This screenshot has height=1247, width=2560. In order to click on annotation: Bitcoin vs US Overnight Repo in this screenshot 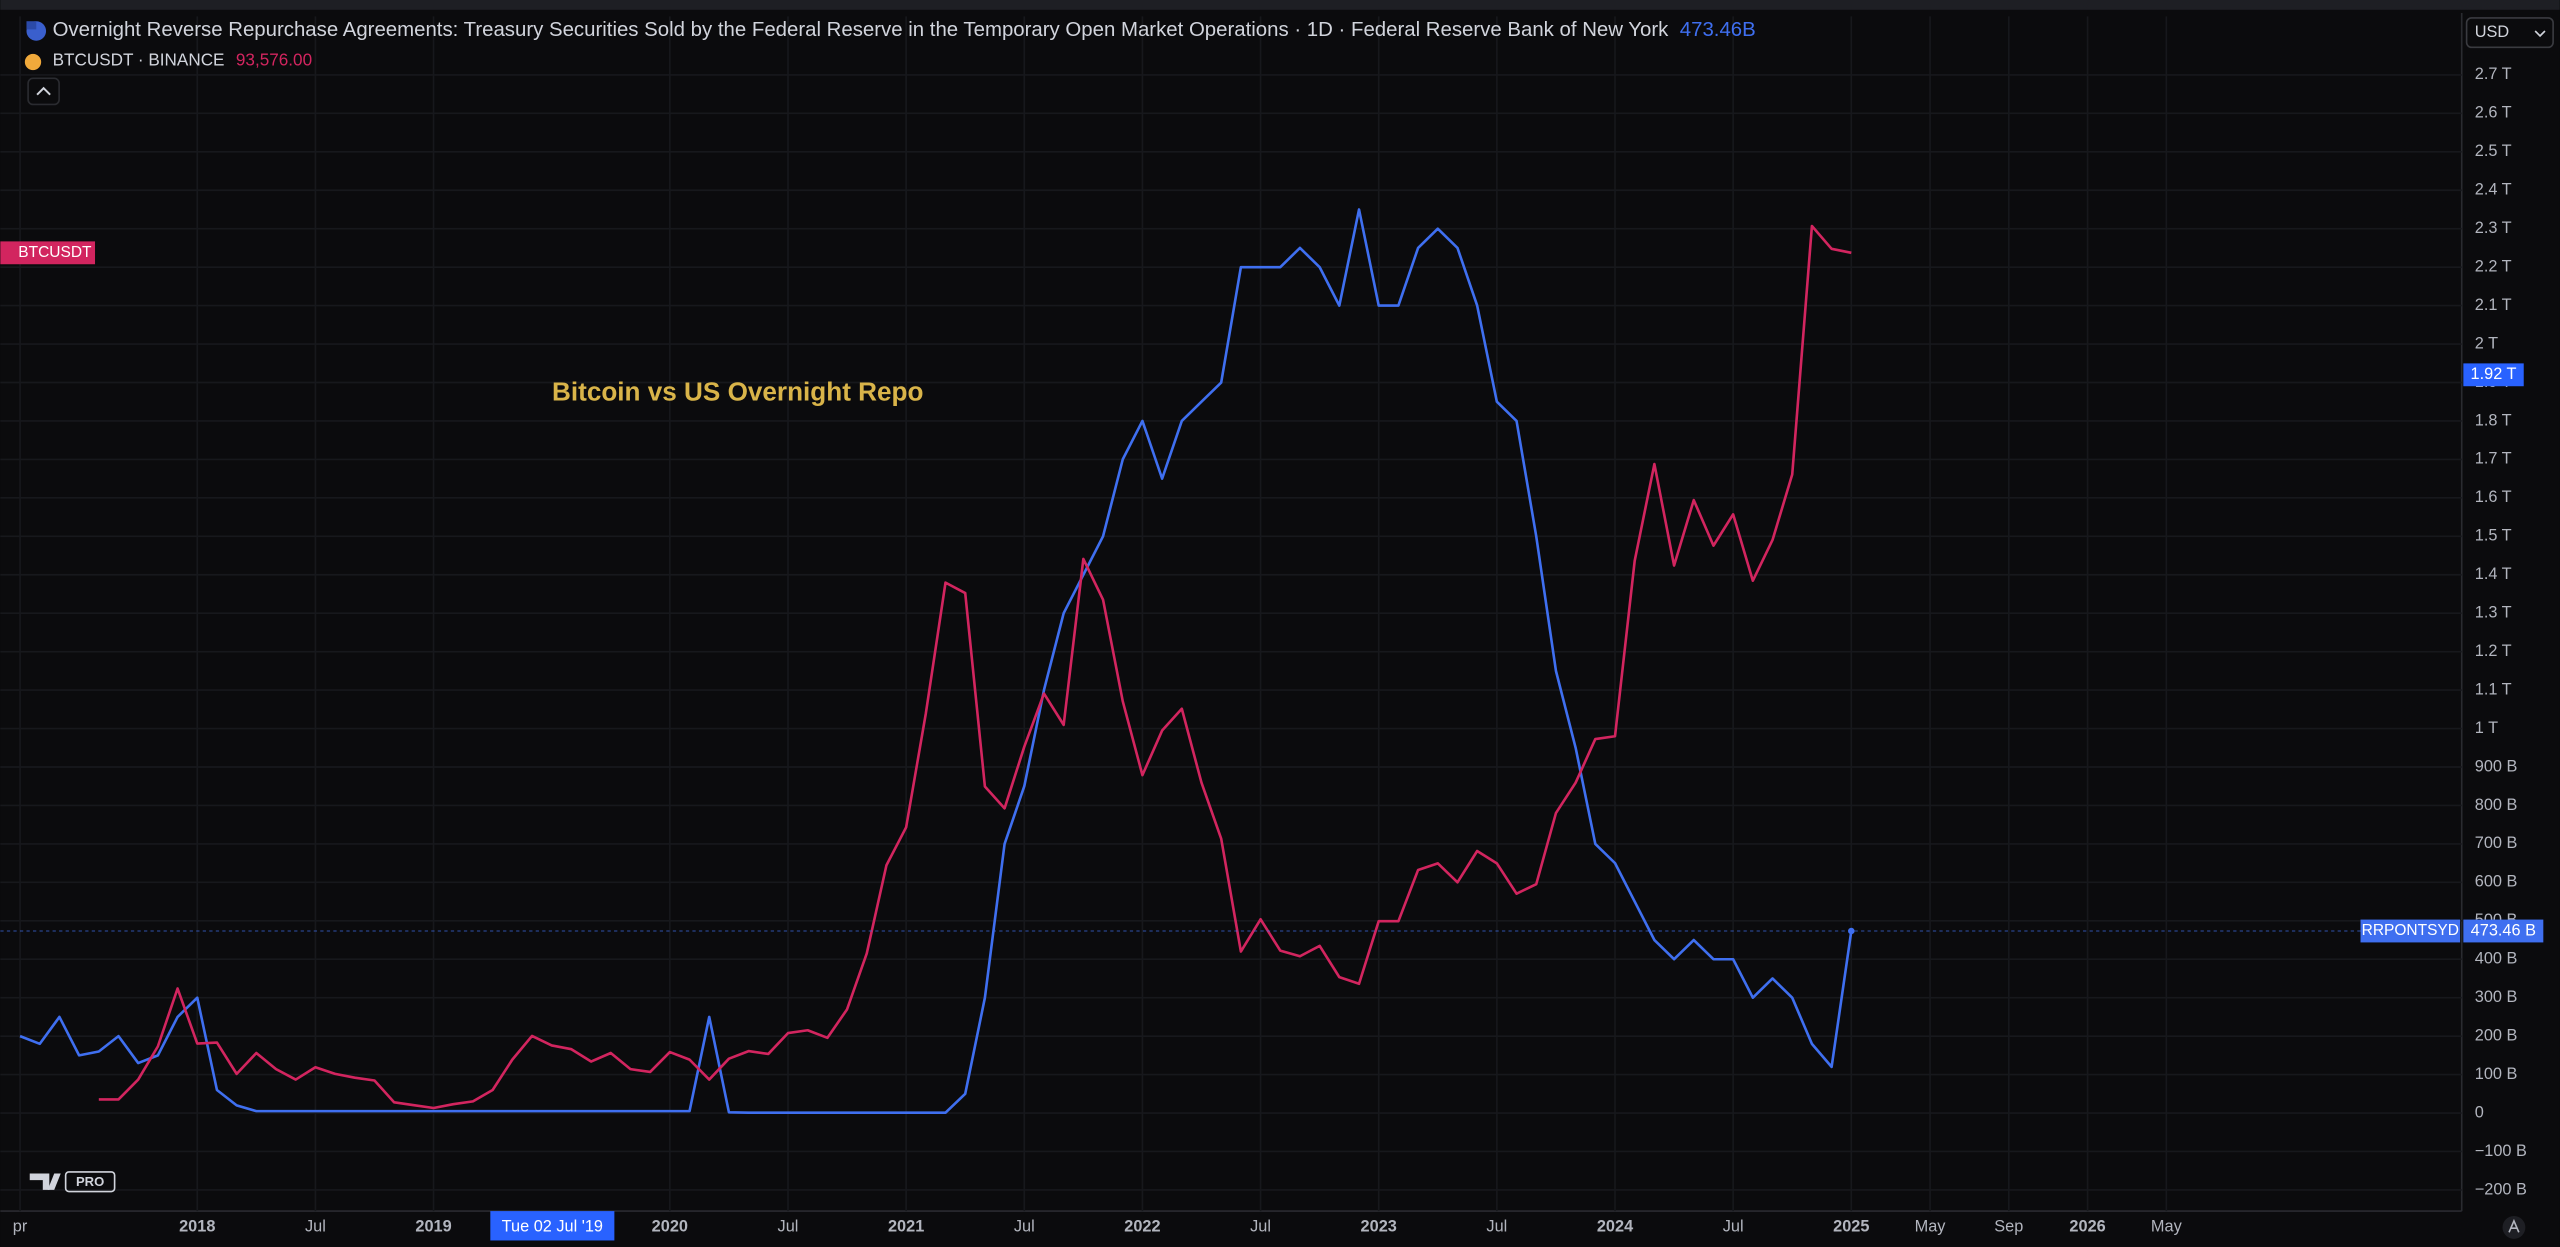, I will do `click(737, 391)`.